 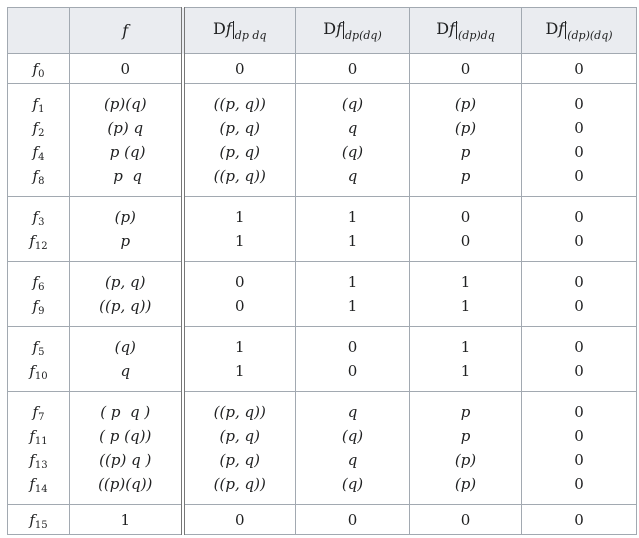 I want to click on function-label-cell: f0, so click(x=38, y=68).